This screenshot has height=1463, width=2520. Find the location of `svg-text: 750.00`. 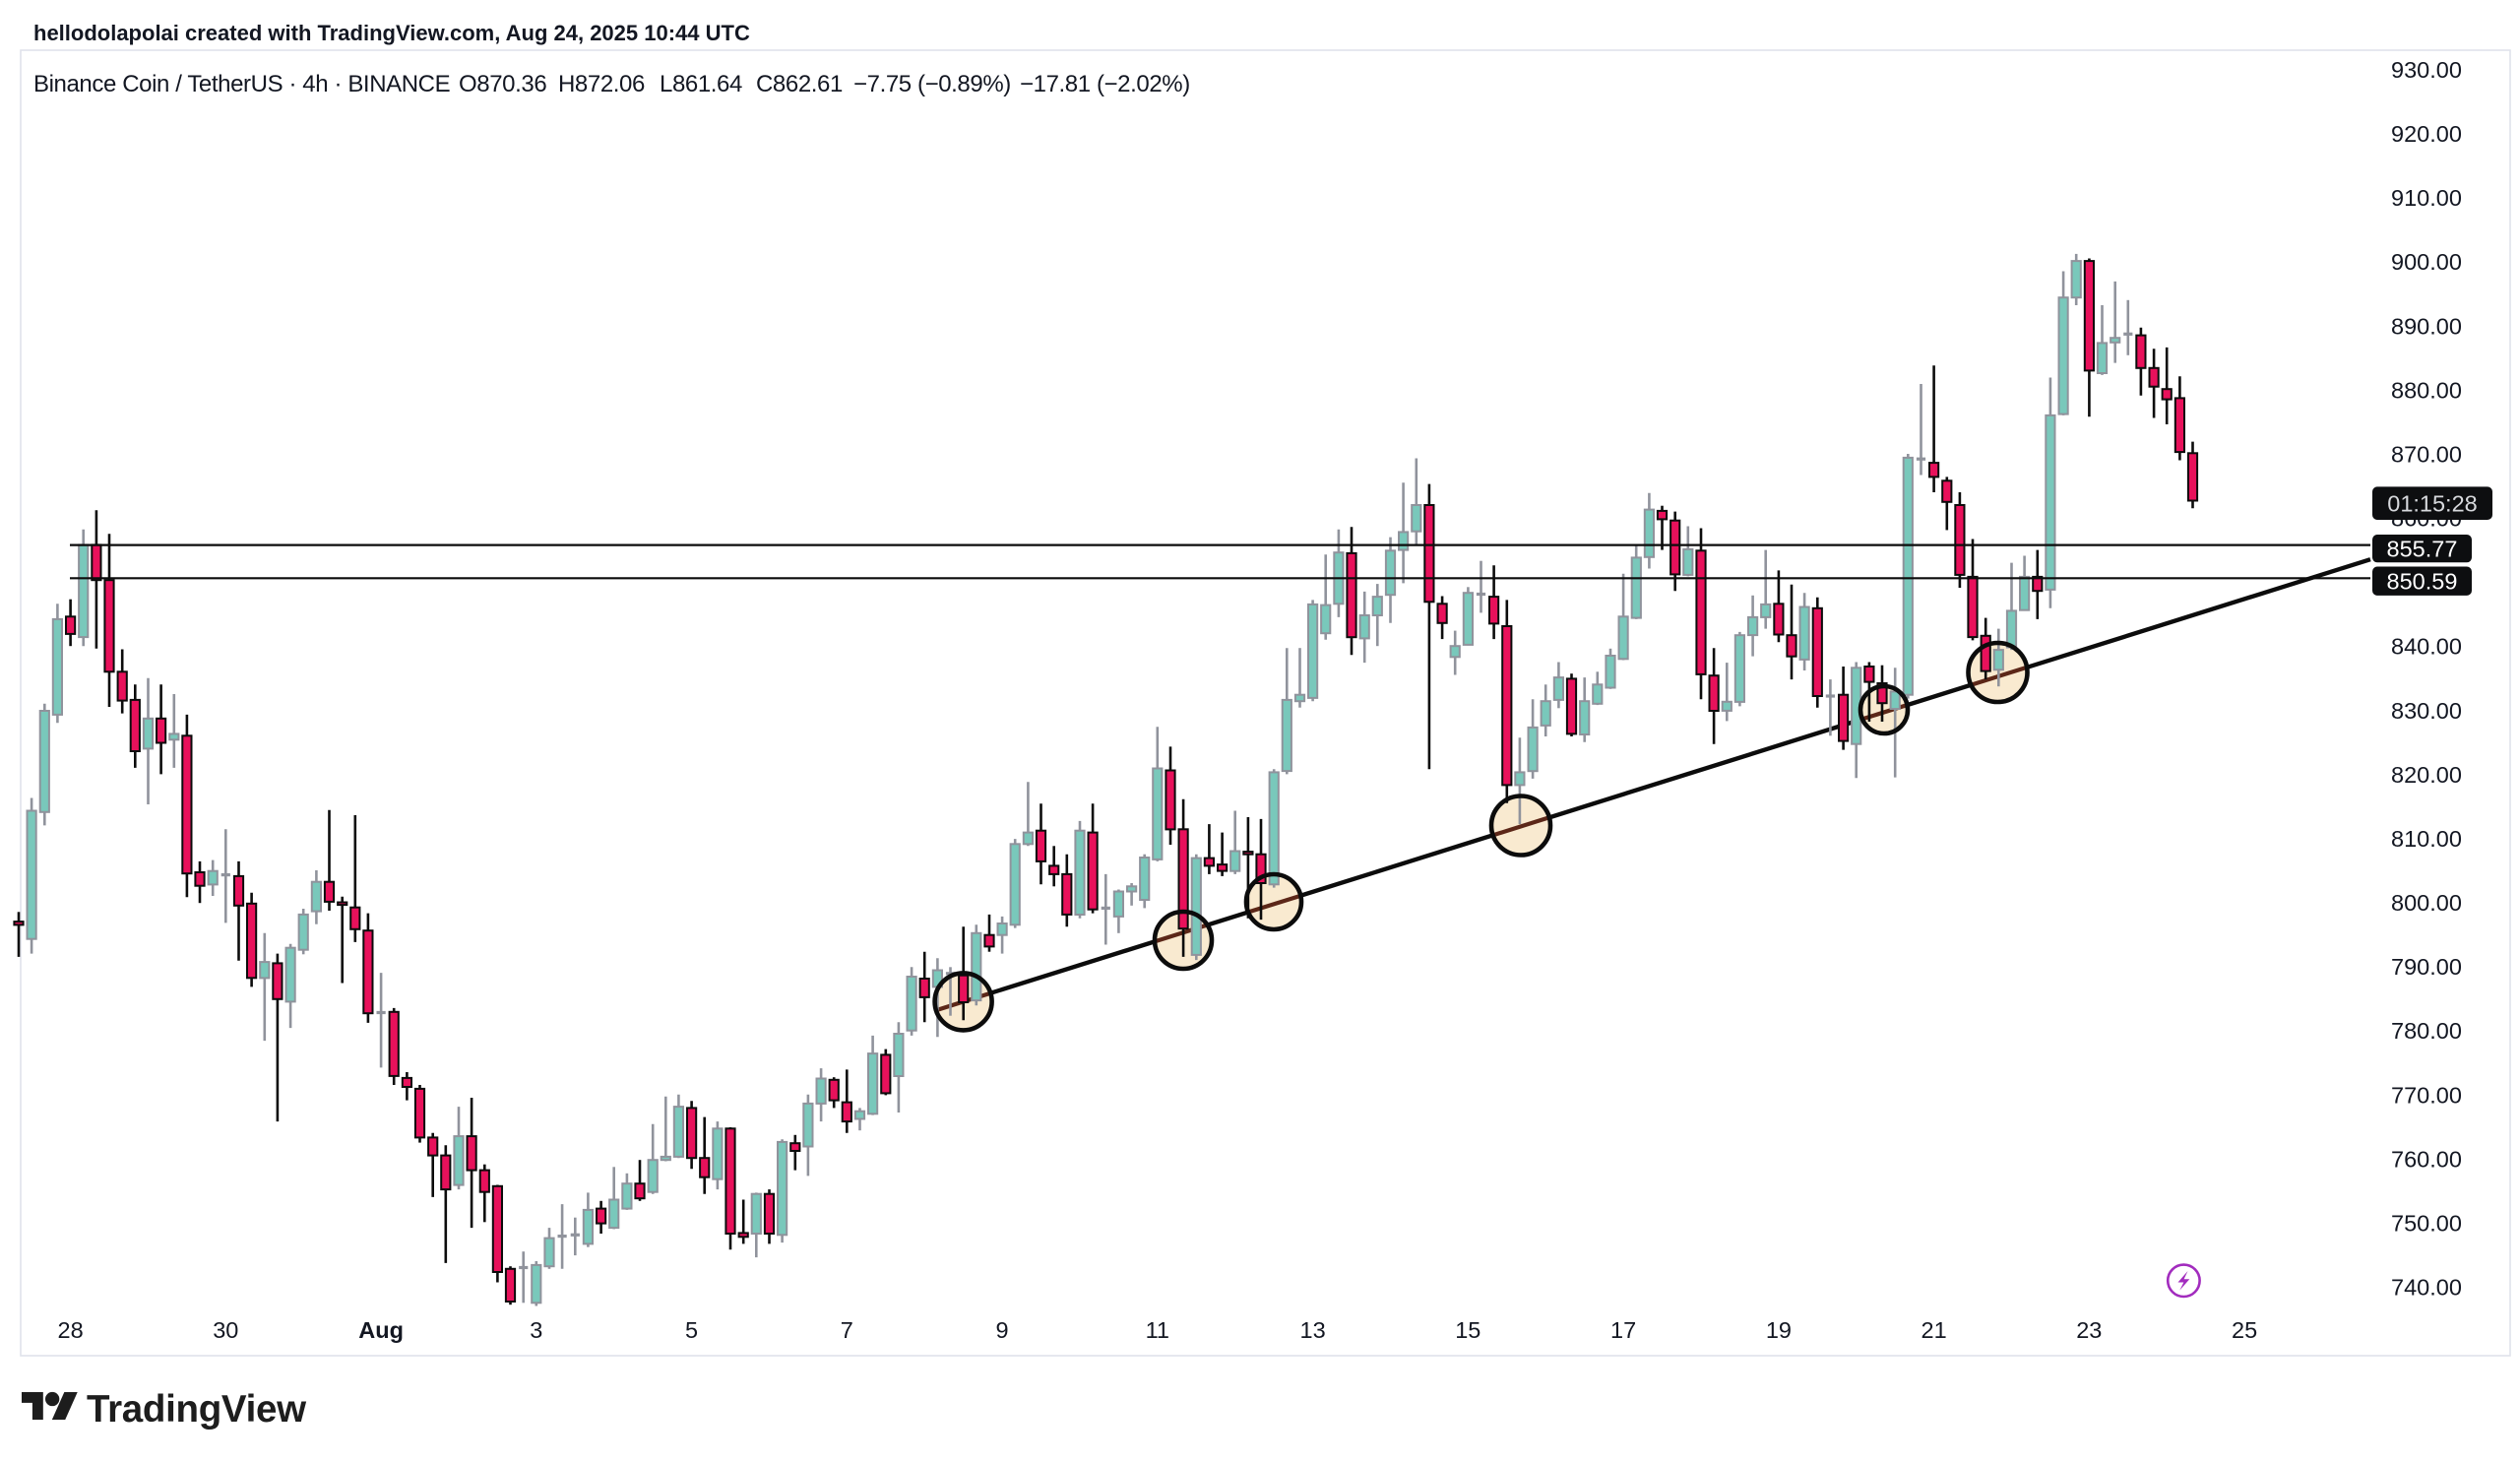

svg-text: 750.00 is located at coordinates (2426, 1223).